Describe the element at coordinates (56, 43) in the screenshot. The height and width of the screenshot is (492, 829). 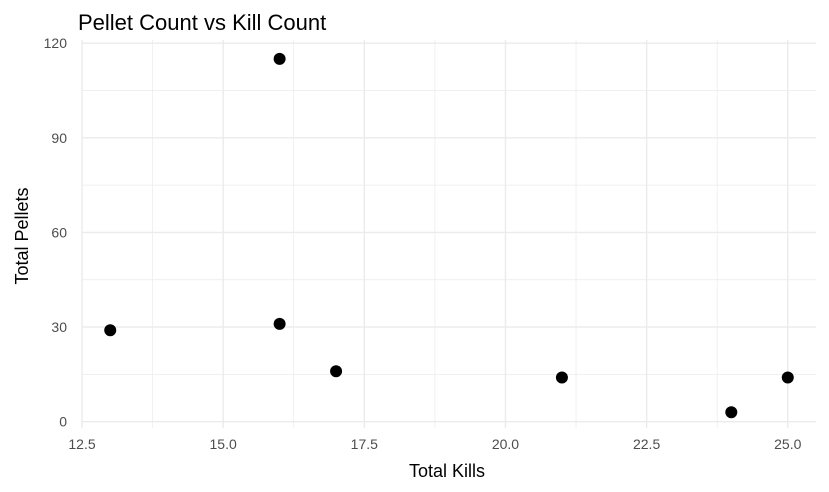
I see `y-tick-label: 120` at that location.